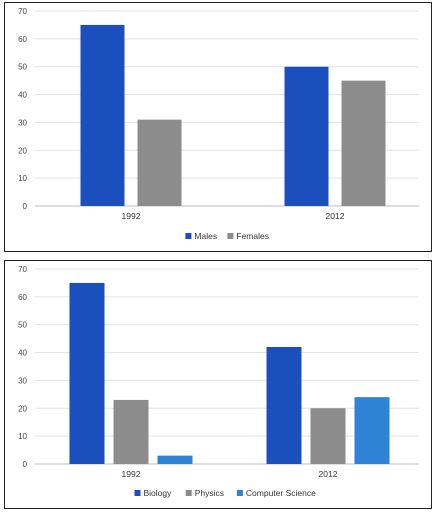 The image size is (437, 512). I want to click on legend-swatch-biology, so click(137, 493).